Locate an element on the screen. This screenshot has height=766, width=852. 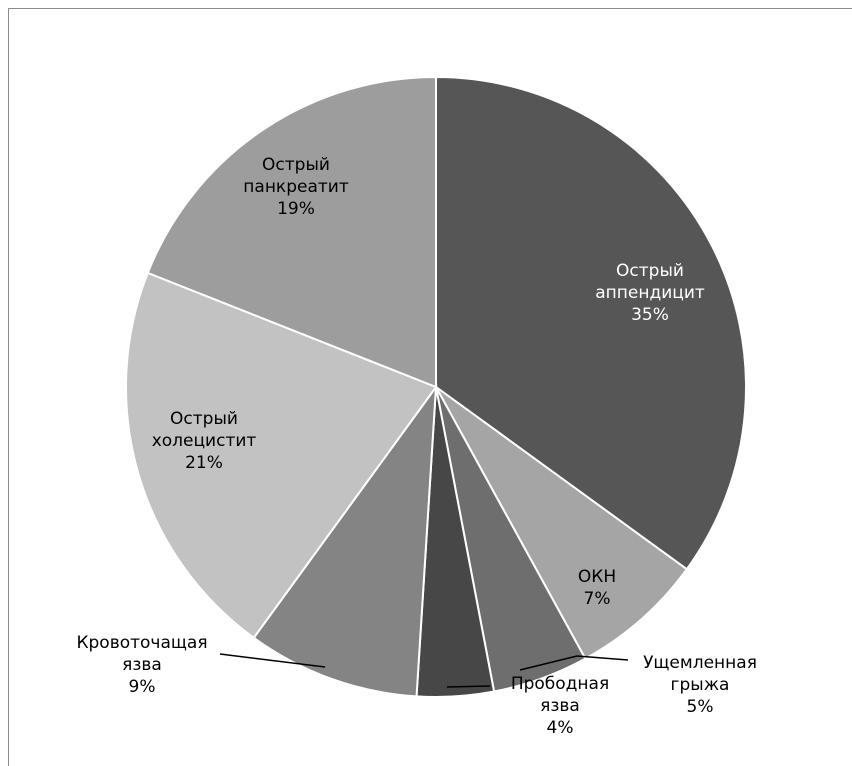
slice-value-label: 35% is located at coordinates (650, 315).